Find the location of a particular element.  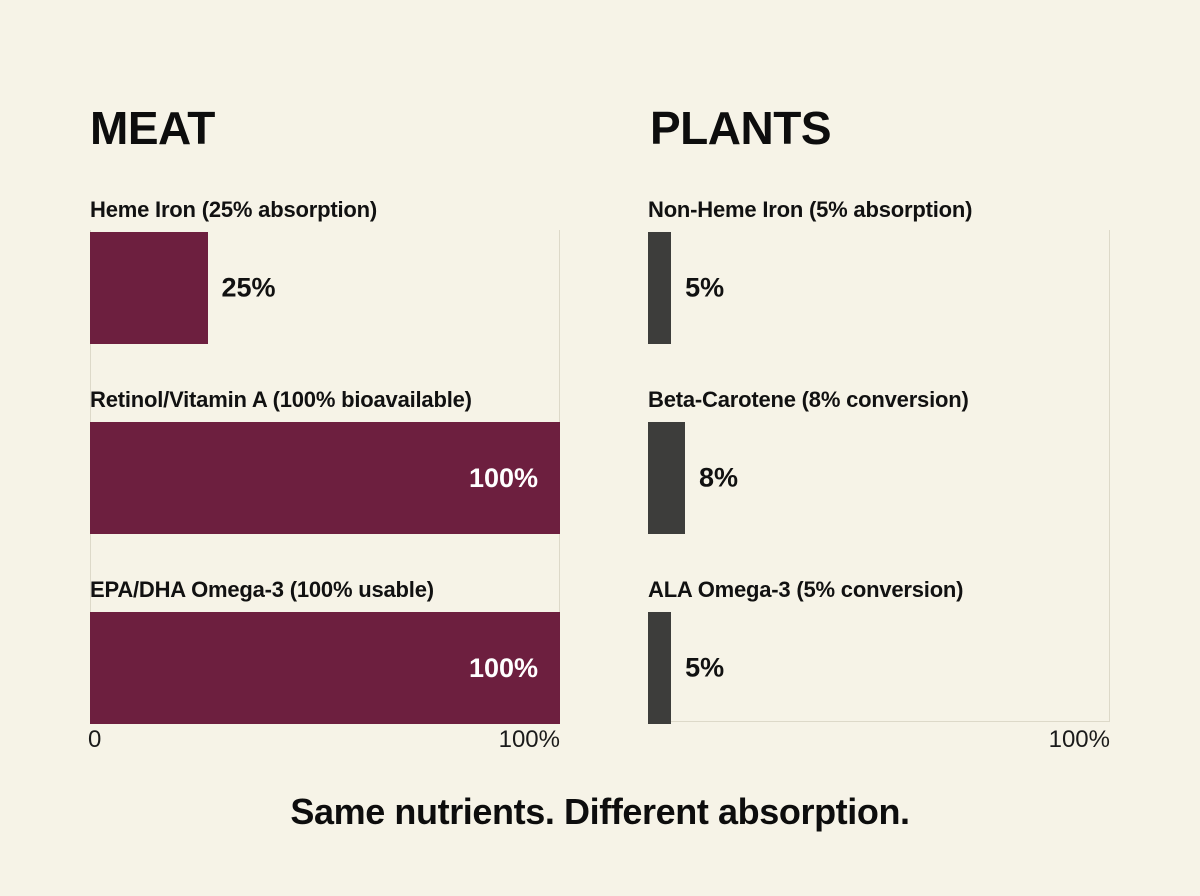

bar-row: Beta-Carotene (8% conversion) 8% is located at coordinates (879, 460).